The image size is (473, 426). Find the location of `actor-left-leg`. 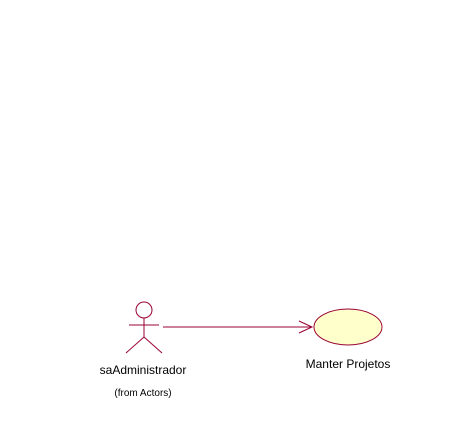

actor-left-leg is located at coordinates (135, 345).